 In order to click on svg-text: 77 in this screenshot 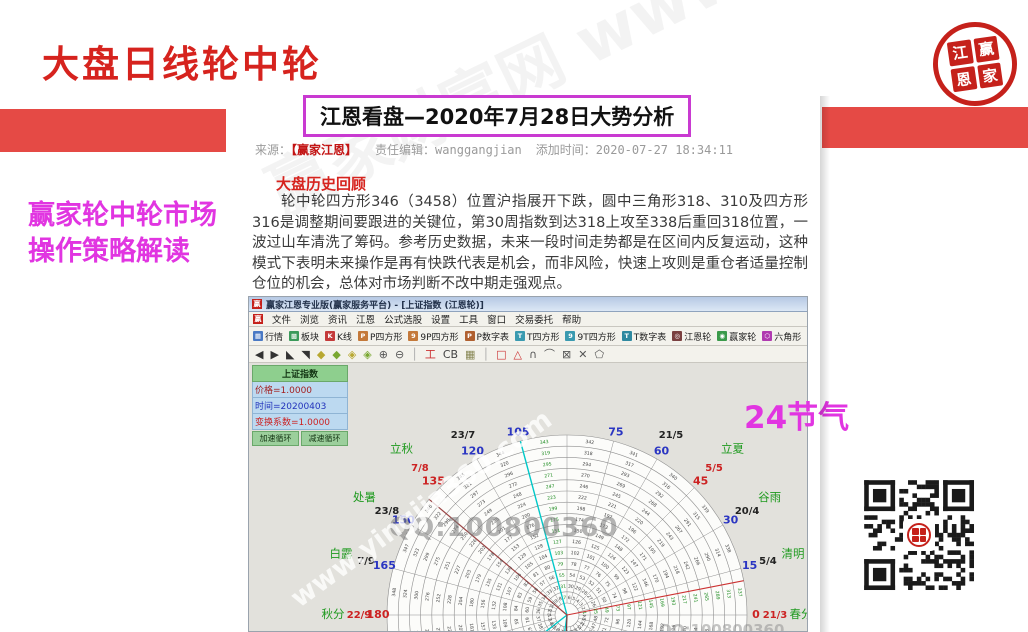, I will do `click(587, 568)`.